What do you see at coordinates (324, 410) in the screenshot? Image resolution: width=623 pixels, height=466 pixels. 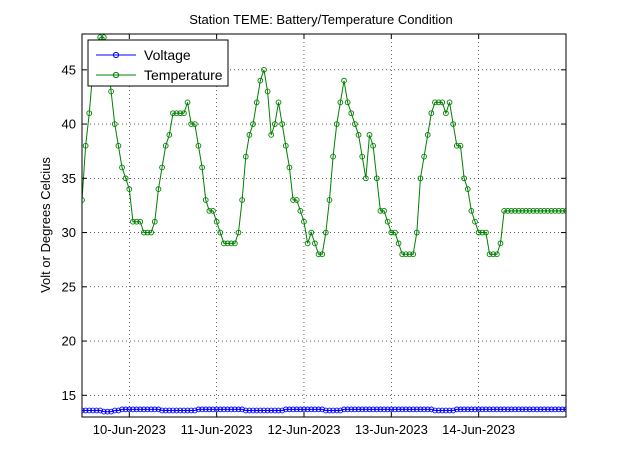 I see `series-voltage` at bounding box center [324, 410].